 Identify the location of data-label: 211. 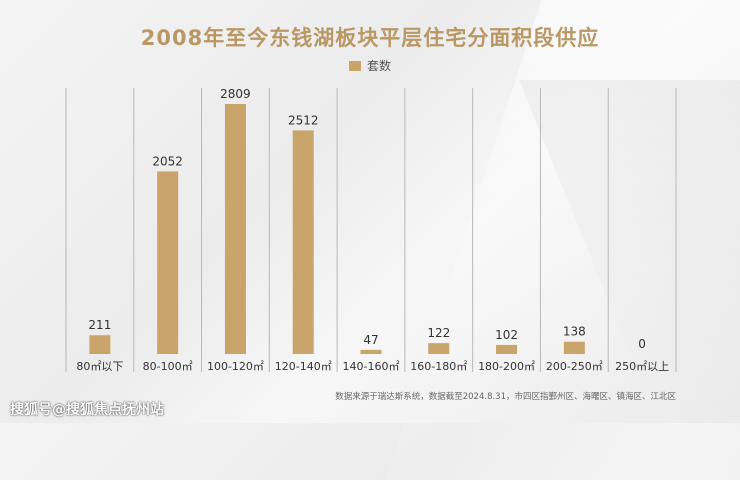
(99, 325).